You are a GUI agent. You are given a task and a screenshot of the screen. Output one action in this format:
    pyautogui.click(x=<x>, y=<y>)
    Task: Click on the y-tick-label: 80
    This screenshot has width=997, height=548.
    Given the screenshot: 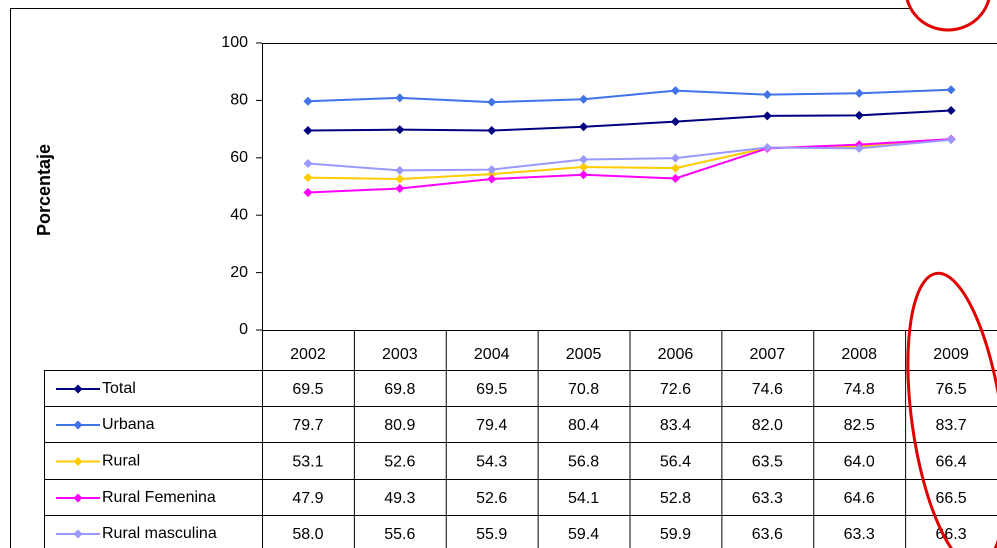 What is the action you would take?
    pyautogui.click(x=239, y=100)
    